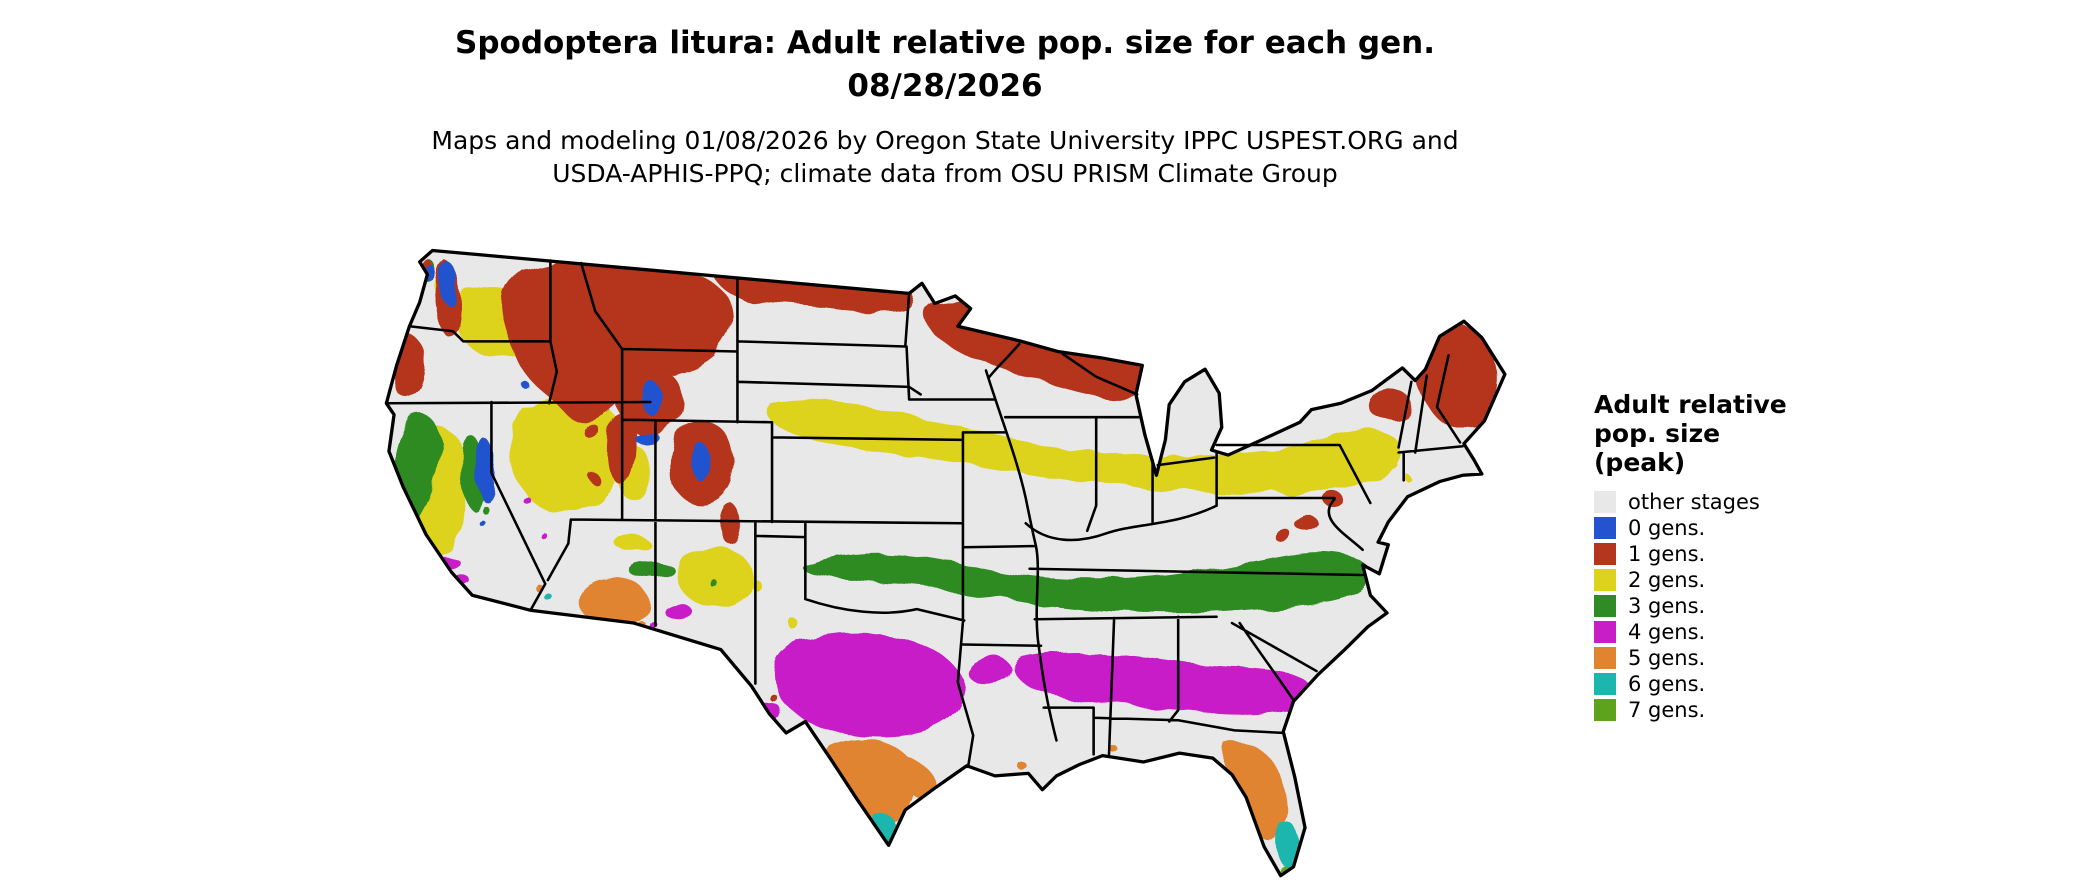  Describe the element at coordinates (1657, 433) in the screenshot. I see `legend-title-line-2: pop. size` at that location.